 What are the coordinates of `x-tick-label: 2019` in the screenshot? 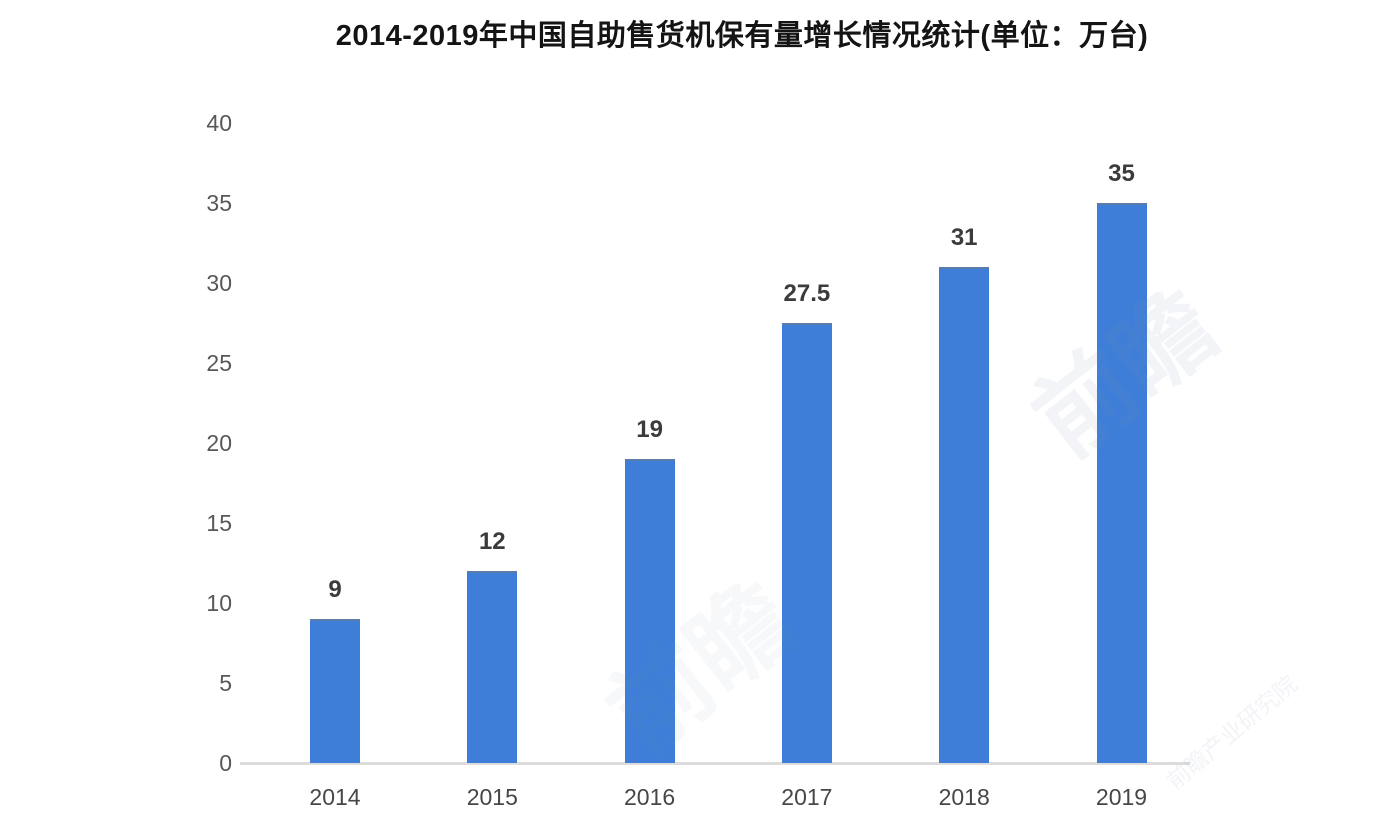 It's located at (1121, 797).